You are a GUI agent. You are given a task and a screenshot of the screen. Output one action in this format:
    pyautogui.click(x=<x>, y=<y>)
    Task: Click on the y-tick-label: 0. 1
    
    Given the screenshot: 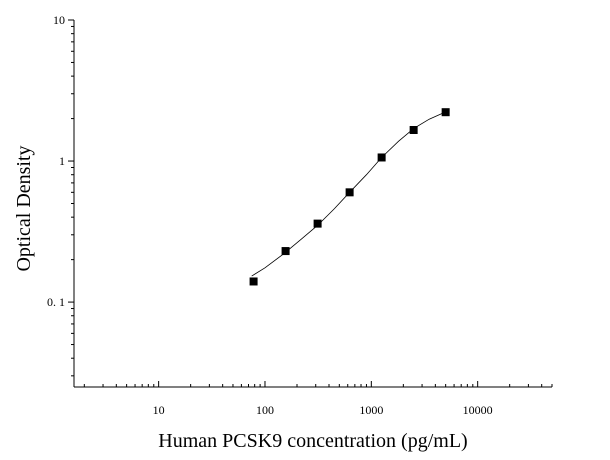 What is the action you would take?
    pyautogui.click(x=56, y=302)
    